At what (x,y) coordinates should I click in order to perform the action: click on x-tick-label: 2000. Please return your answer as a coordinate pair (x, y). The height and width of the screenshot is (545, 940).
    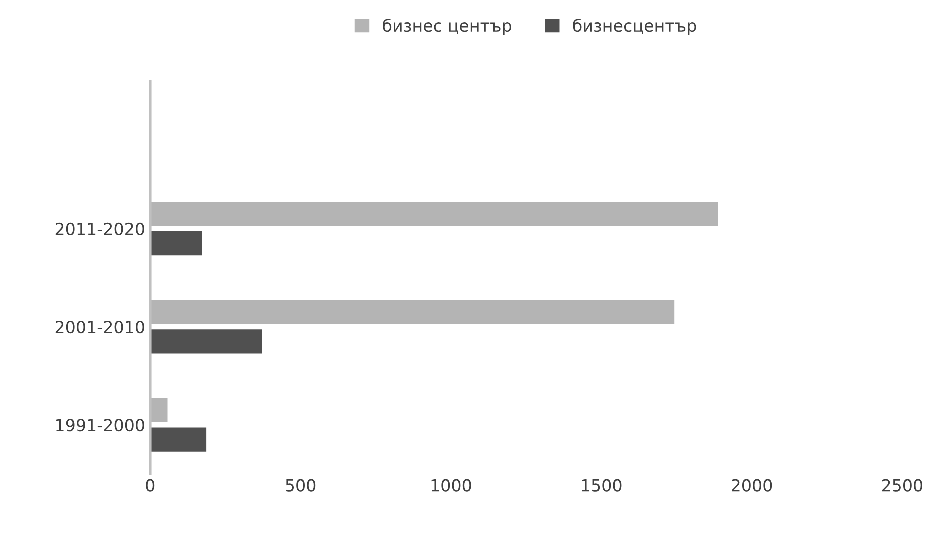
    Looking at the image, I should click on (752, 485).